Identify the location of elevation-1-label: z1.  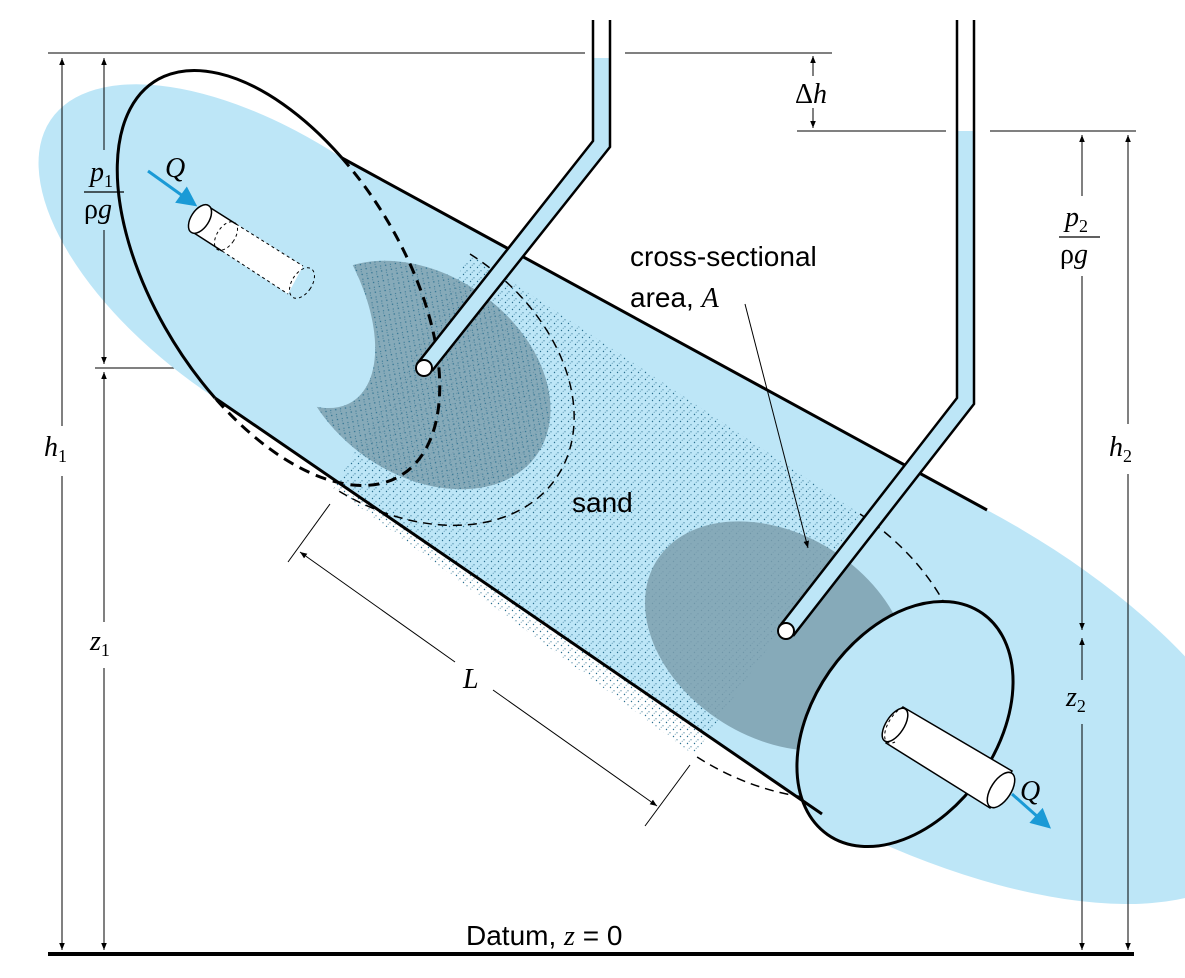
(99, 643).